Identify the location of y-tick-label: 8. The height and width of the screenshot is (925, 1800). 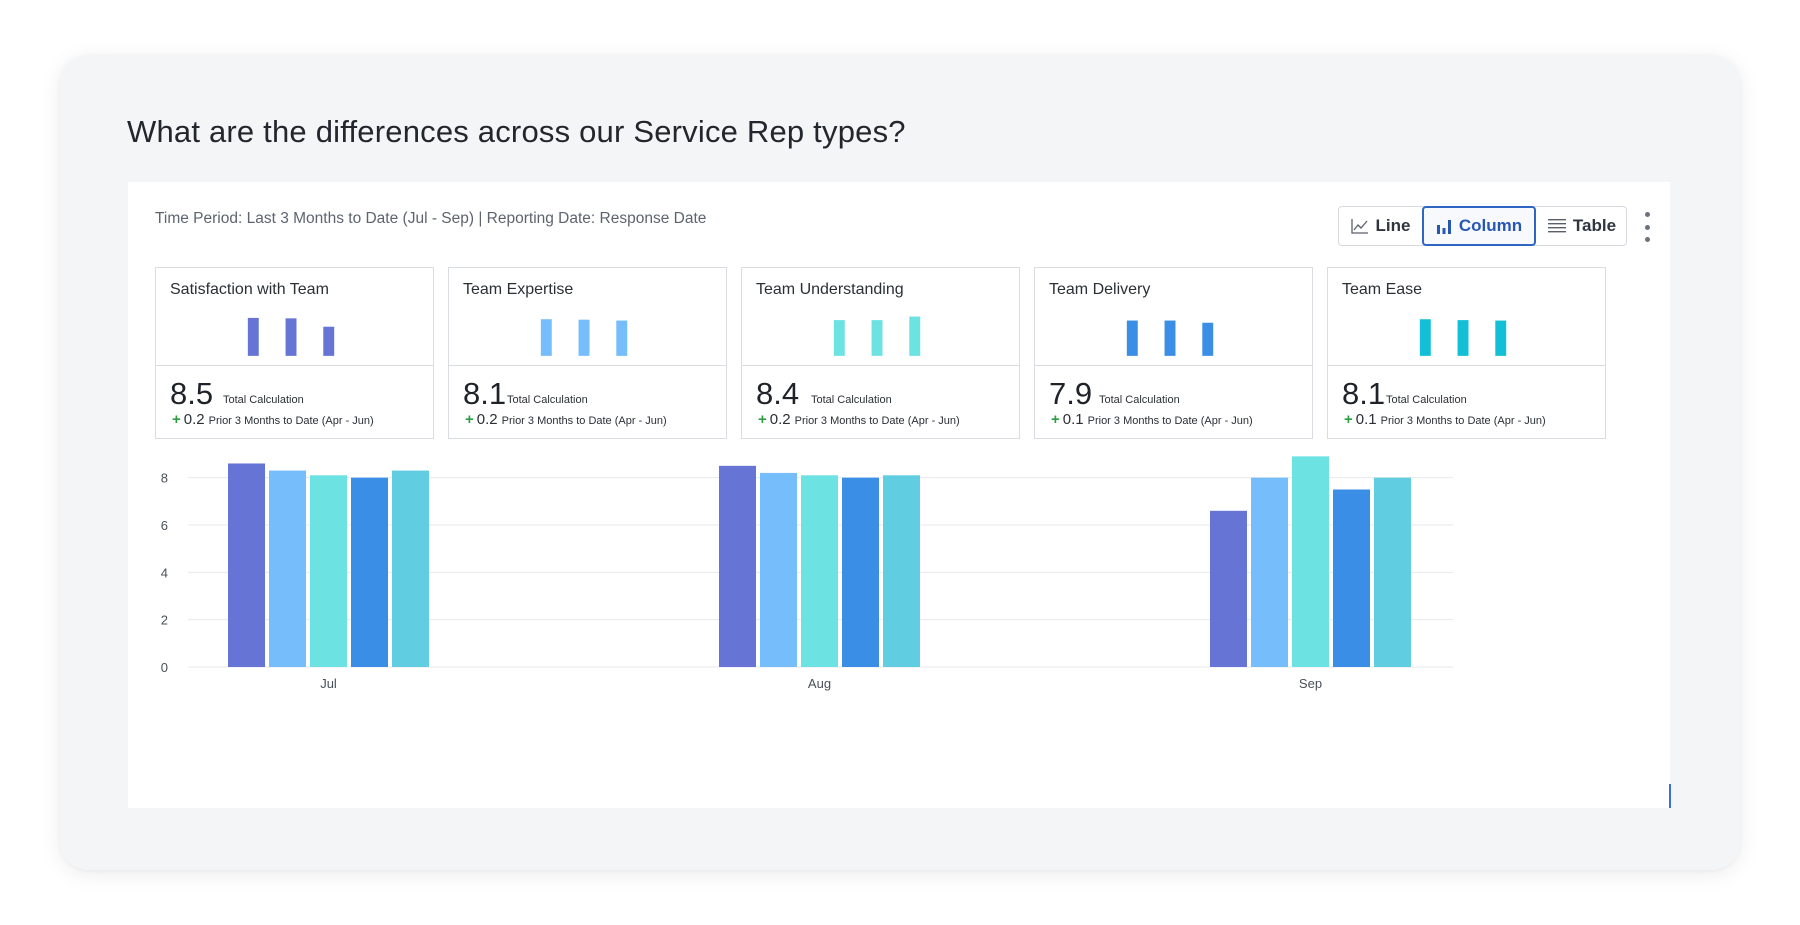
(164, 478).